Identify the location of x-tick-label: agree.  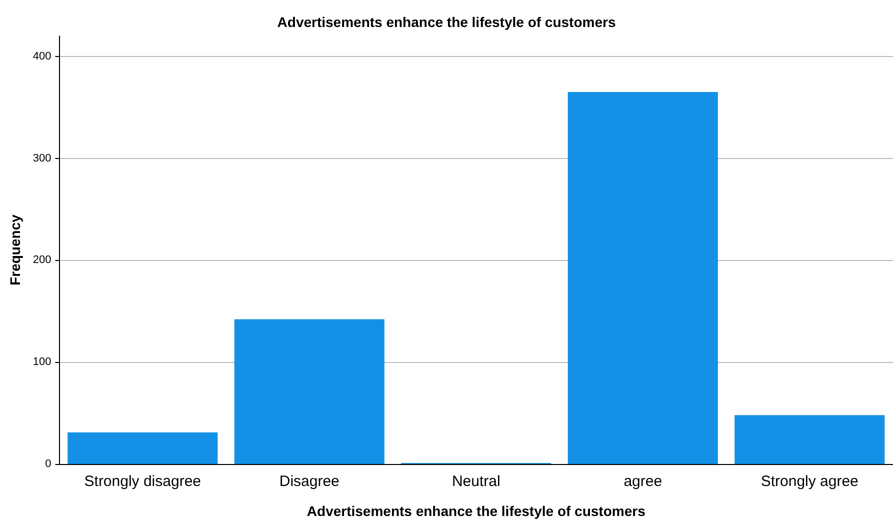
(643, 481).